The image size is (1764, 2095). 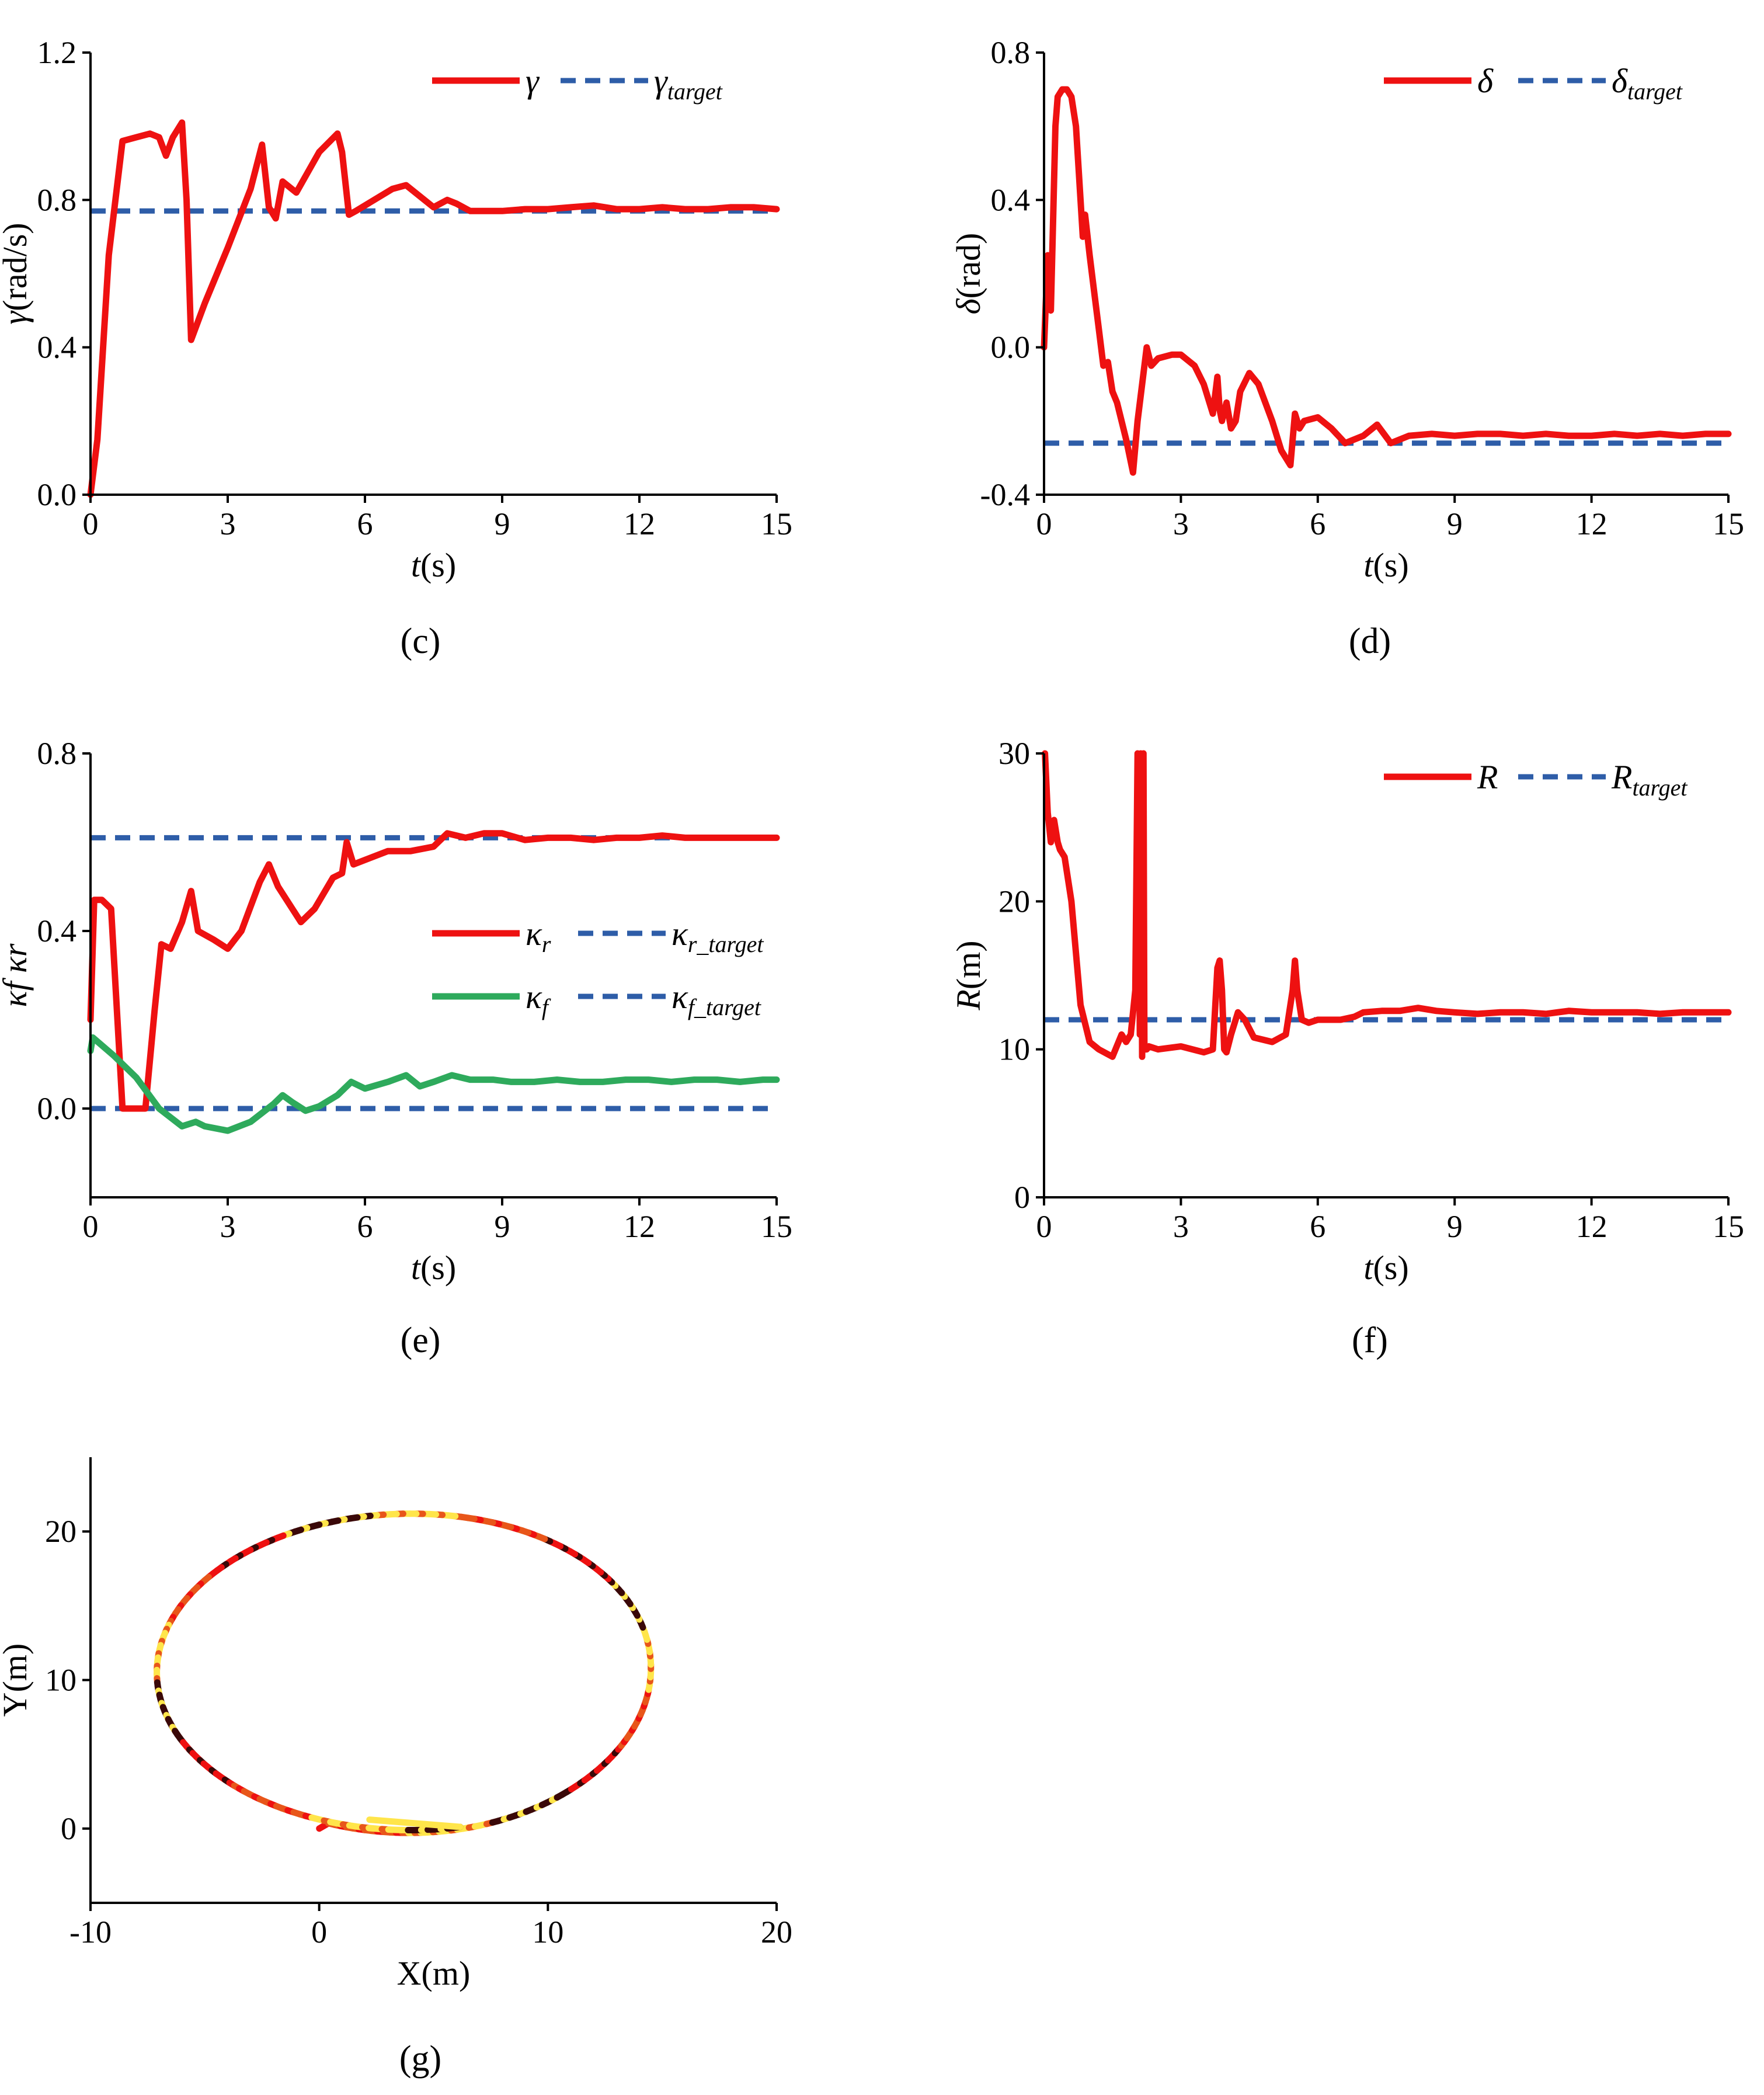 I want to click on legend-label: δ, so click(x=1485, y=81).